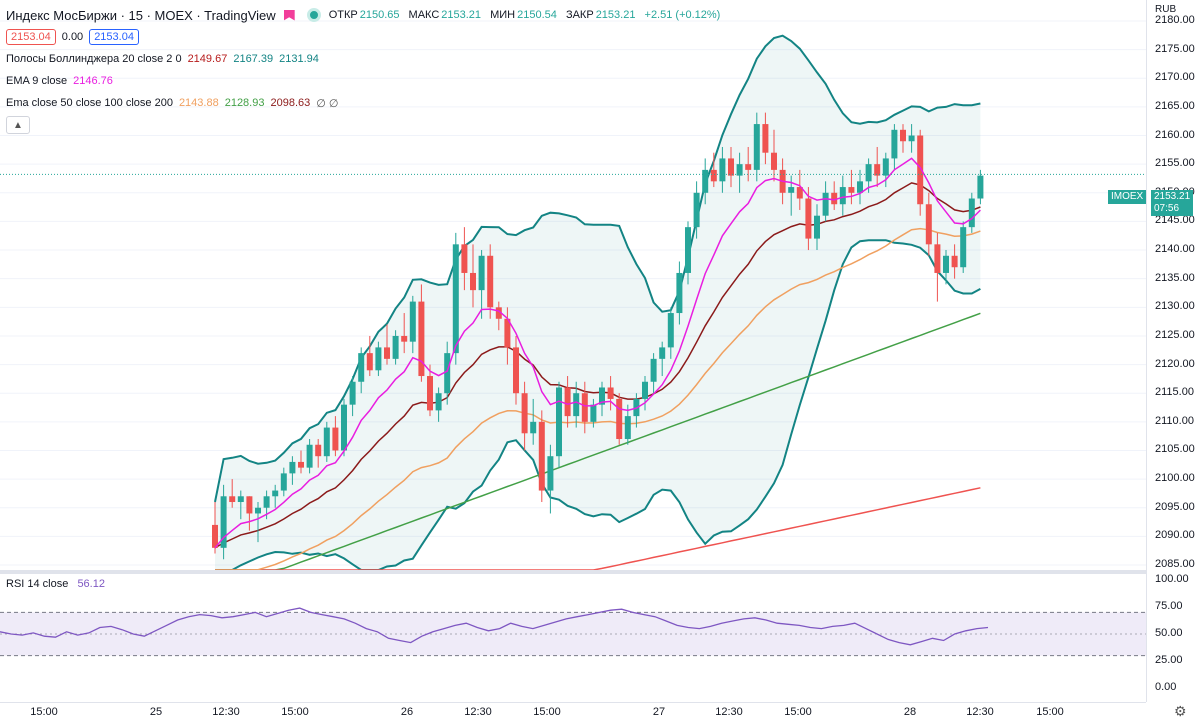 This screenshot has height=721, width=1200. I want to click on buy-price-box: 2153.04, so click(114, 37).